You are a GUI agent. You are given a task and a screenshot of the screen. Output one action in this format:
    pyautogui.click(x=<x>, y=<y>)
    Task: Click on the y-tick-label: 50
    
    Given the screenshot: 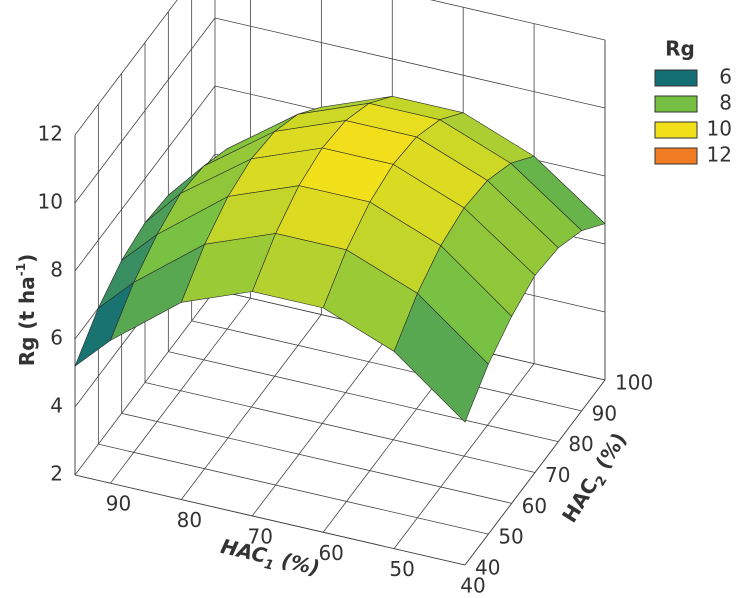 What is the action you would take?
    pyautogui.click(x=510, y=537)
    